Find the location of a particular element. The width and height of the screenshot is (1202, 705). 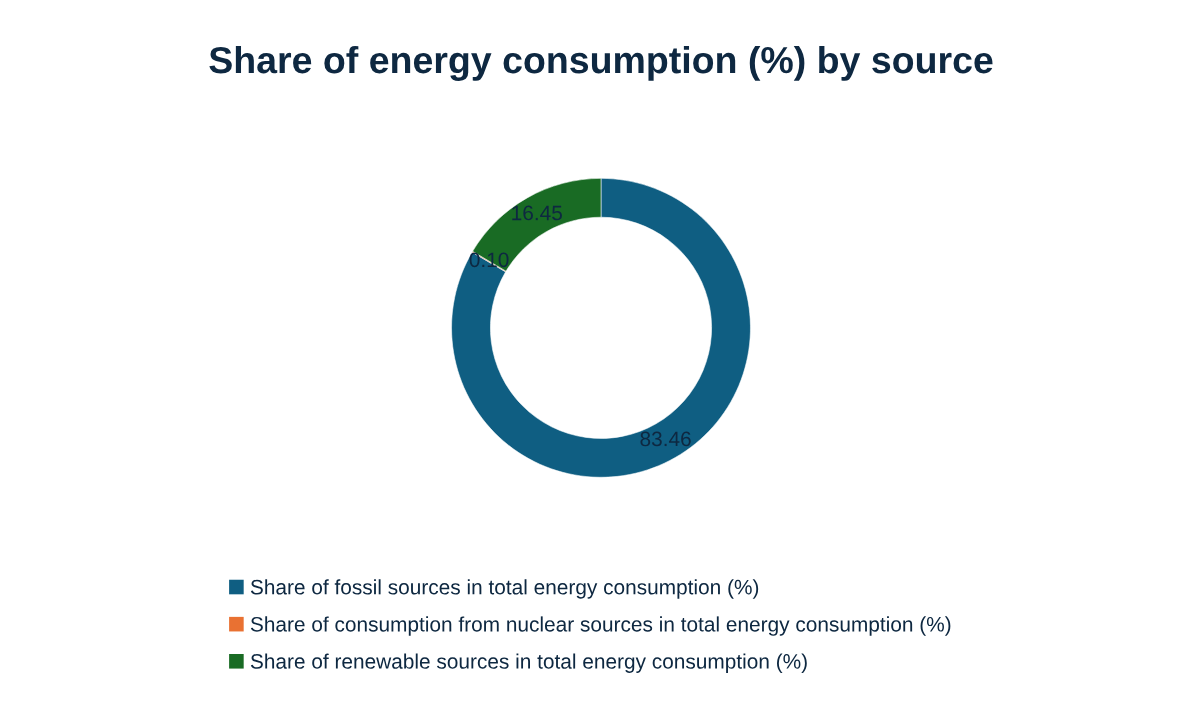

data-label: 83.46 is located at coordinates (665, 439).